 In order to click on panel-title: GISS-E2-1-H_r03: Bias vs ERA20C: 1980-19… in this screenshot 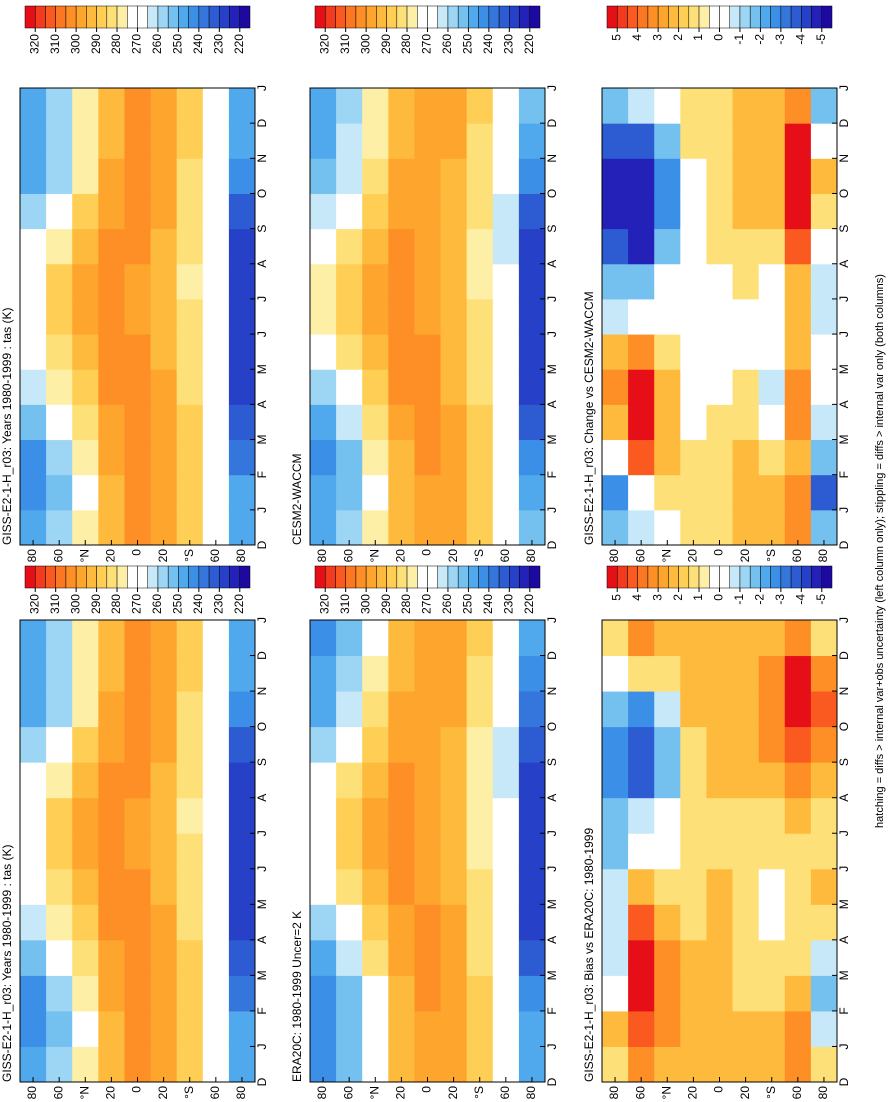, I will do `click(589, 955)`.